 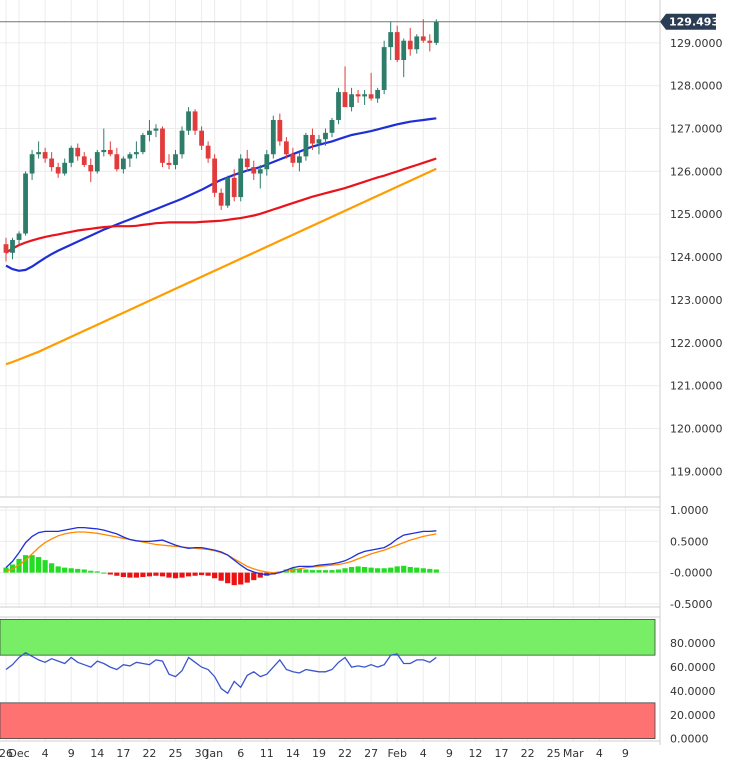 I want to click on rsi-line, so click(x=221, y=673).